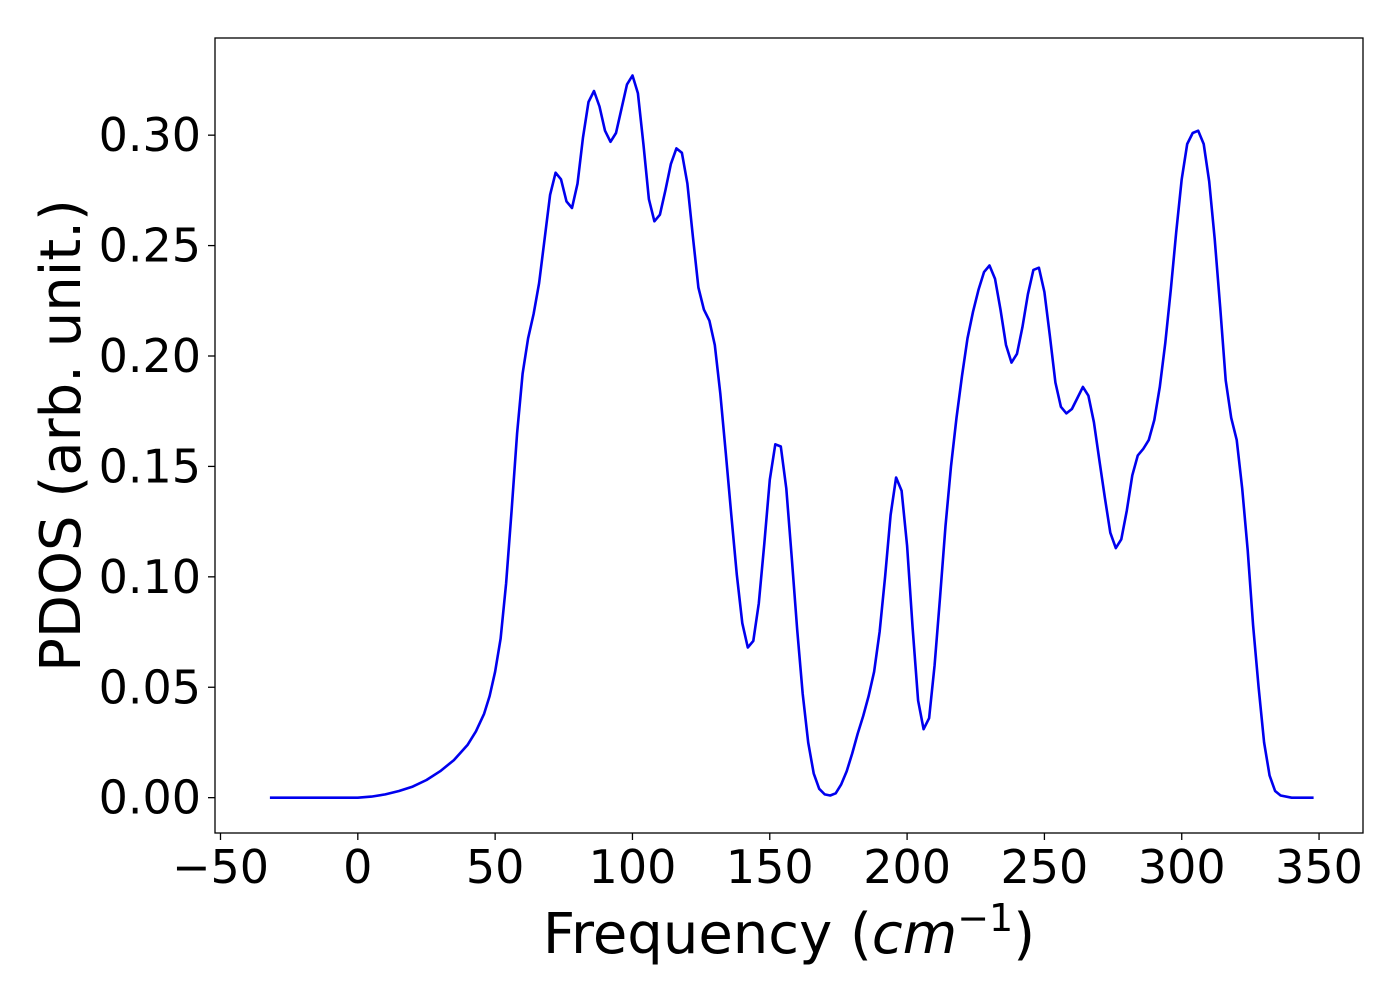 Image resolution: width=1400 pixels, height=1000 pixels. Describe the element at coordinates (150, 466) in the screenshot. I see `y-tick-label: 0.15` at that location.